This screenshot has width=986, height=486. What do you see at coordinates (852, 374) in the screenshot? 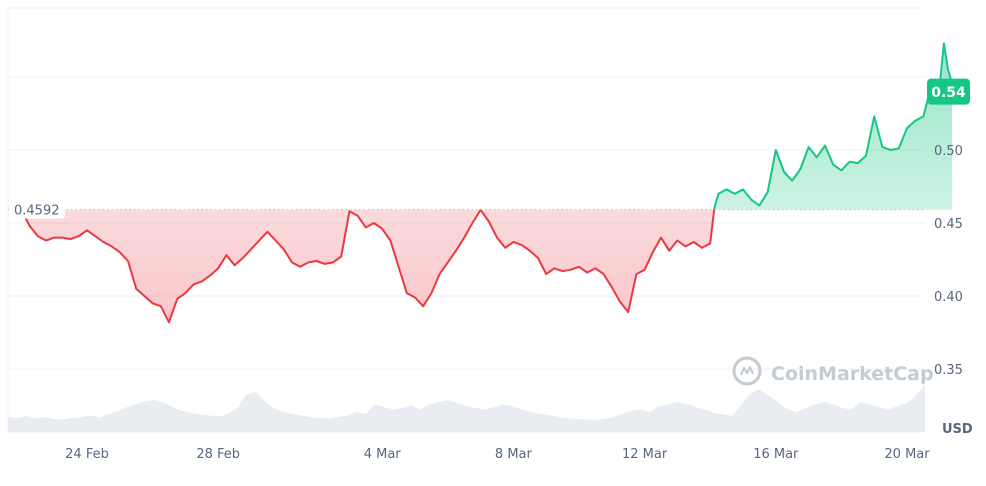
I see `watermark-text: CoinMarketCap` at bounding box center [852, 374].